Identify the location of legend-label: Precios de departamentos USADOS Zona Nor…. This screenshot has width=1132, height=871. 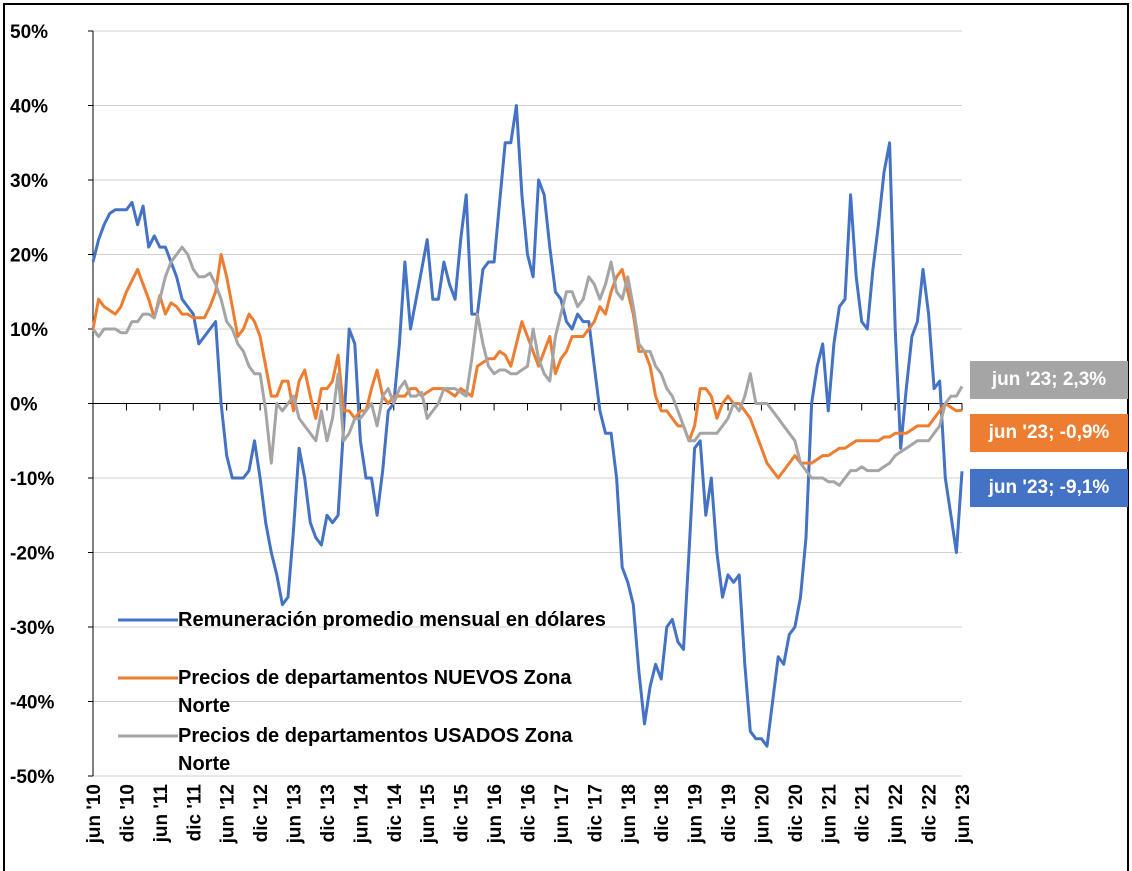
(375, 750).